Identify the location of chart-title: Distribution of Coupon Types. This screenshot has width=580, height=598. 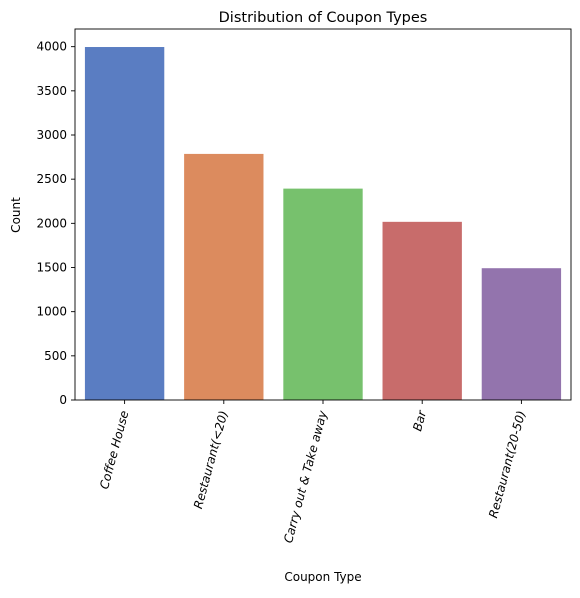
(323, 18).